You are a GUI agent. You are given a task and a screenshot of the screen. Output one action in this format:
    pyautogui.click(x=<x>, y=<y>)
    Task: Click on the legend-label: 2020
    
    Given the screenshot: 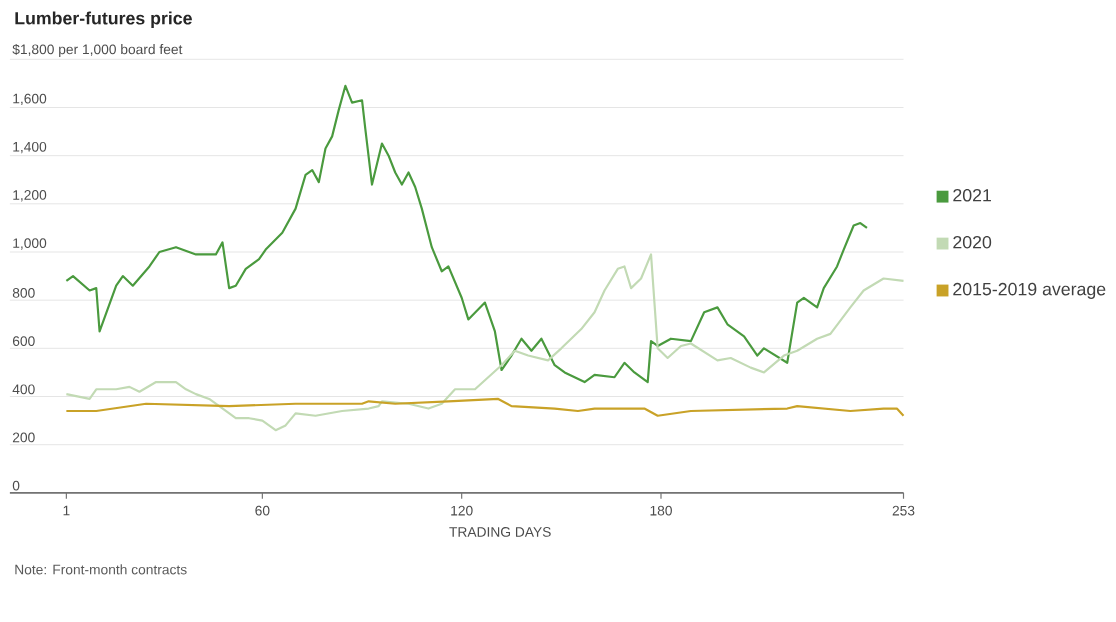 What is the action you would take?
    pyautogui.click(x=972, y=242)
    